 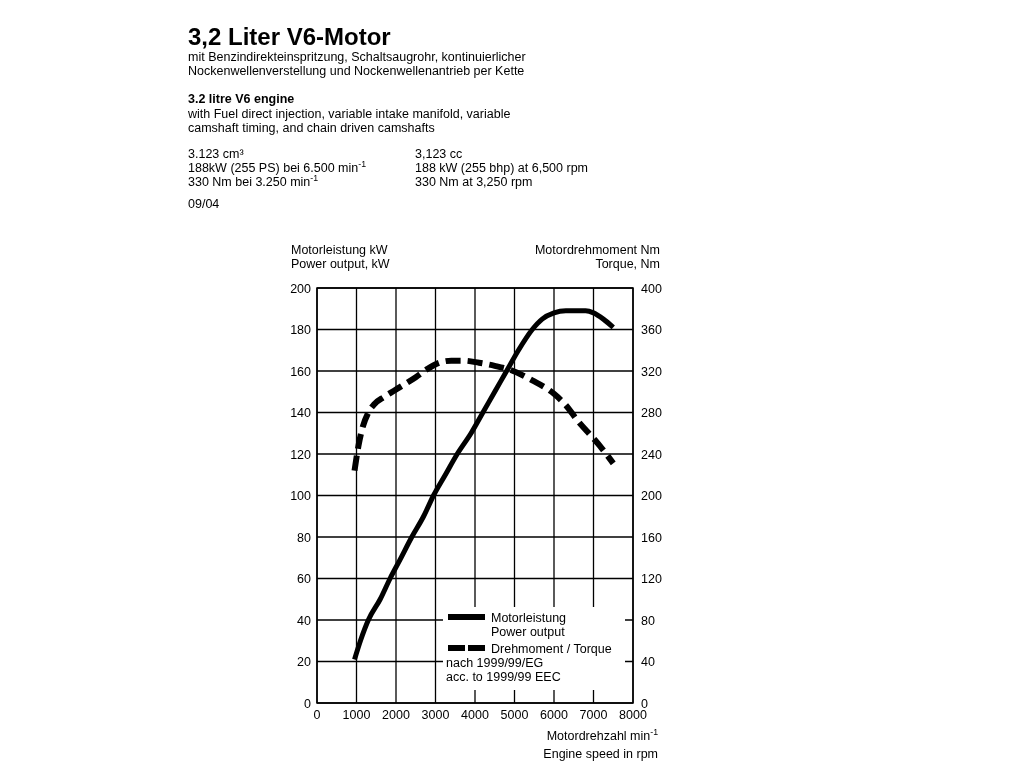 What do you see at coordinates (651, 454) in the screenshot?
I see `y2-tick-label: 240` at bounding box center [651, 454].